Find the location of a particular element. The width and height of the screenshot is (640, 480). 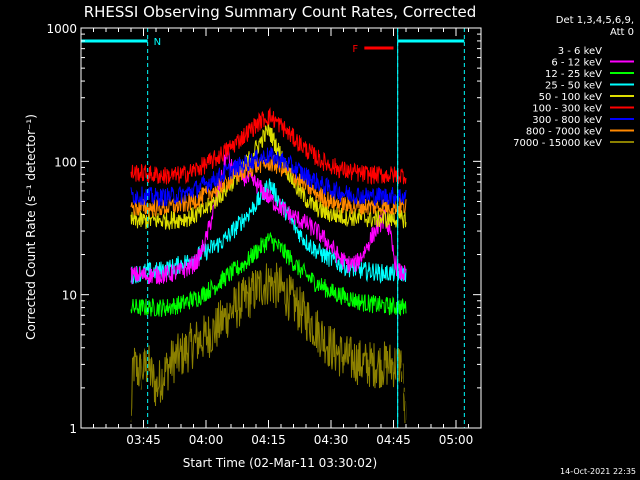

y-tick-label-4: 1000 is located at coordinates (61, 29).